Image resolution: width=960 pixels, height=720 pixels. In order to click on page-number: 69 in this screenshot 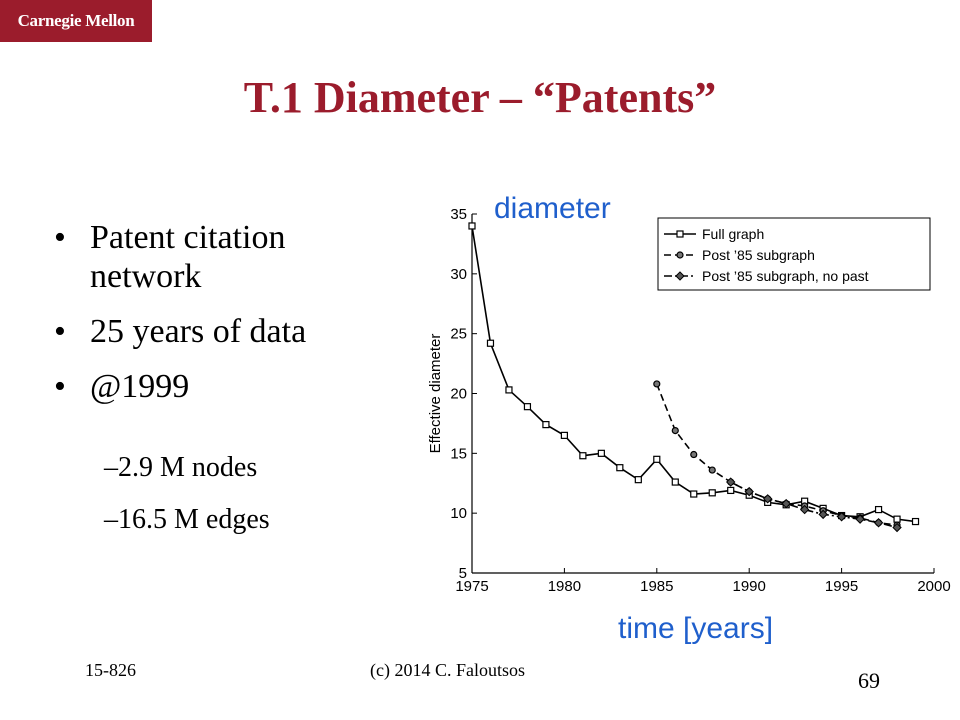, I will do `click(869, 680)`.